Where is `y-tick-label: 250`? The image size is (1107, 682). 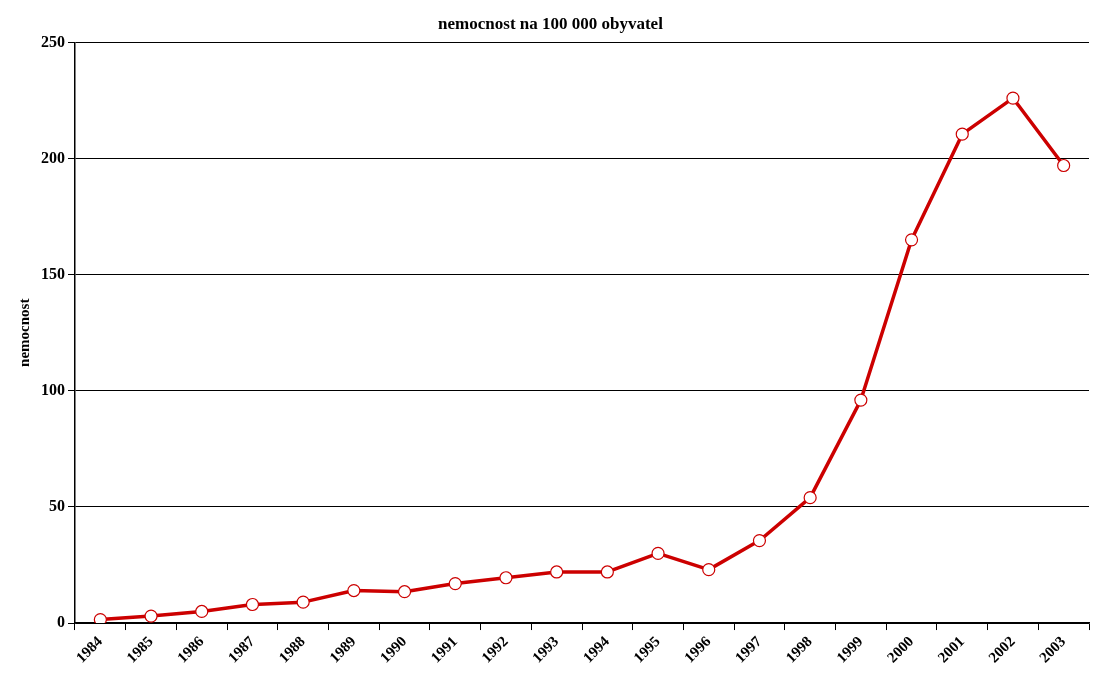 y-tick-label: 250 is located at coordinates (53, 41).